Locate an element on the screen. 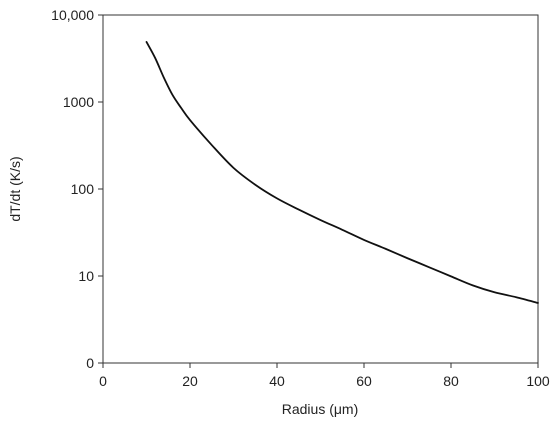 The image size is (550, 422). y-tick-label: 100 is located at coordinates (83, 189).